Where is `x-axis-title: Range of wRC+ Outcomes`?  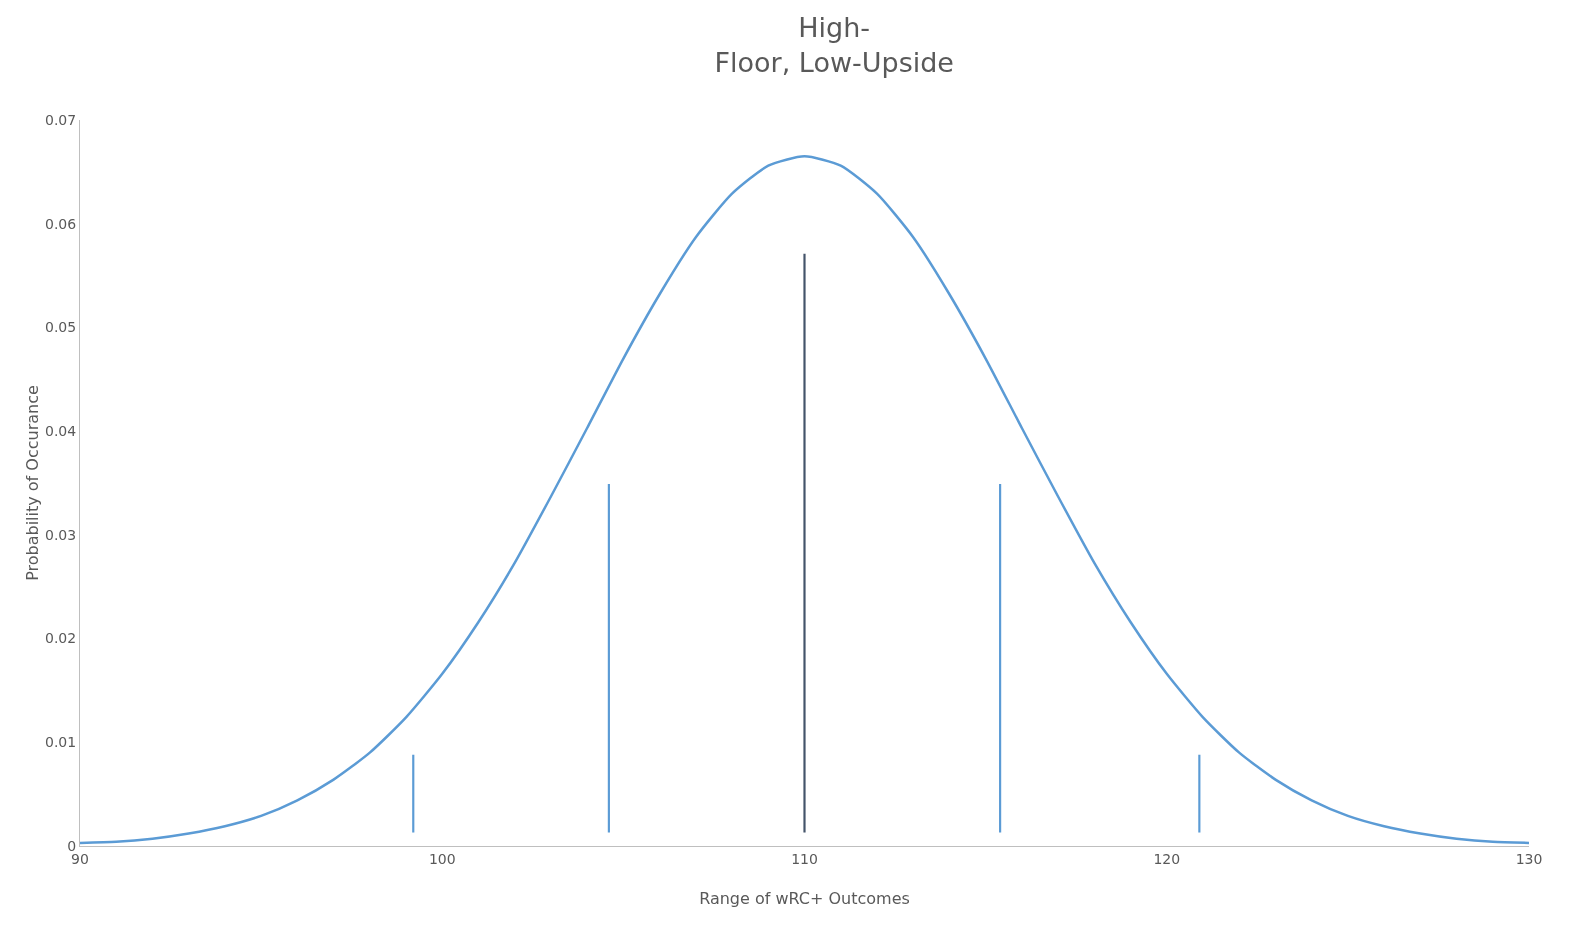
x-axis-title: Range of wRC+ Outcomes is located at coordinates (804, 898).